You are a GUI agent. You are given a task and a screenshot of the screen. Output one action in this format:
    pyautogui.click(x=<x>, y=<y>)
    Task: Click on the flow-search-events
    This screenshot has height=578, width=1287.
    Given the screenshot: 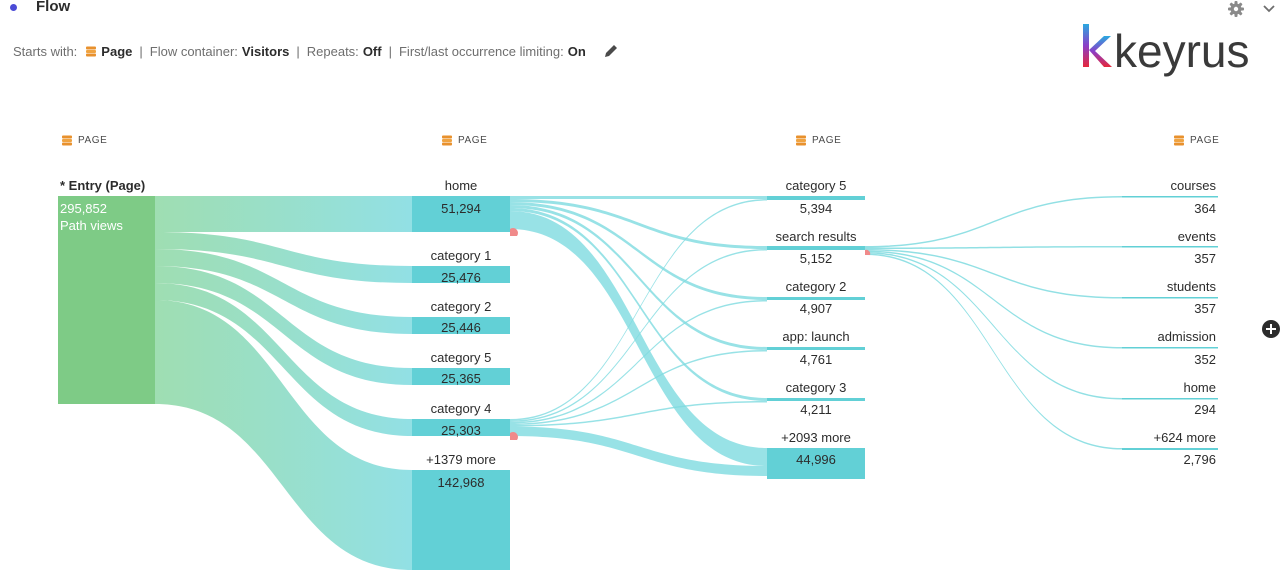 What is the action you would take?
    pyautogui.click(x=993, y=247)
    